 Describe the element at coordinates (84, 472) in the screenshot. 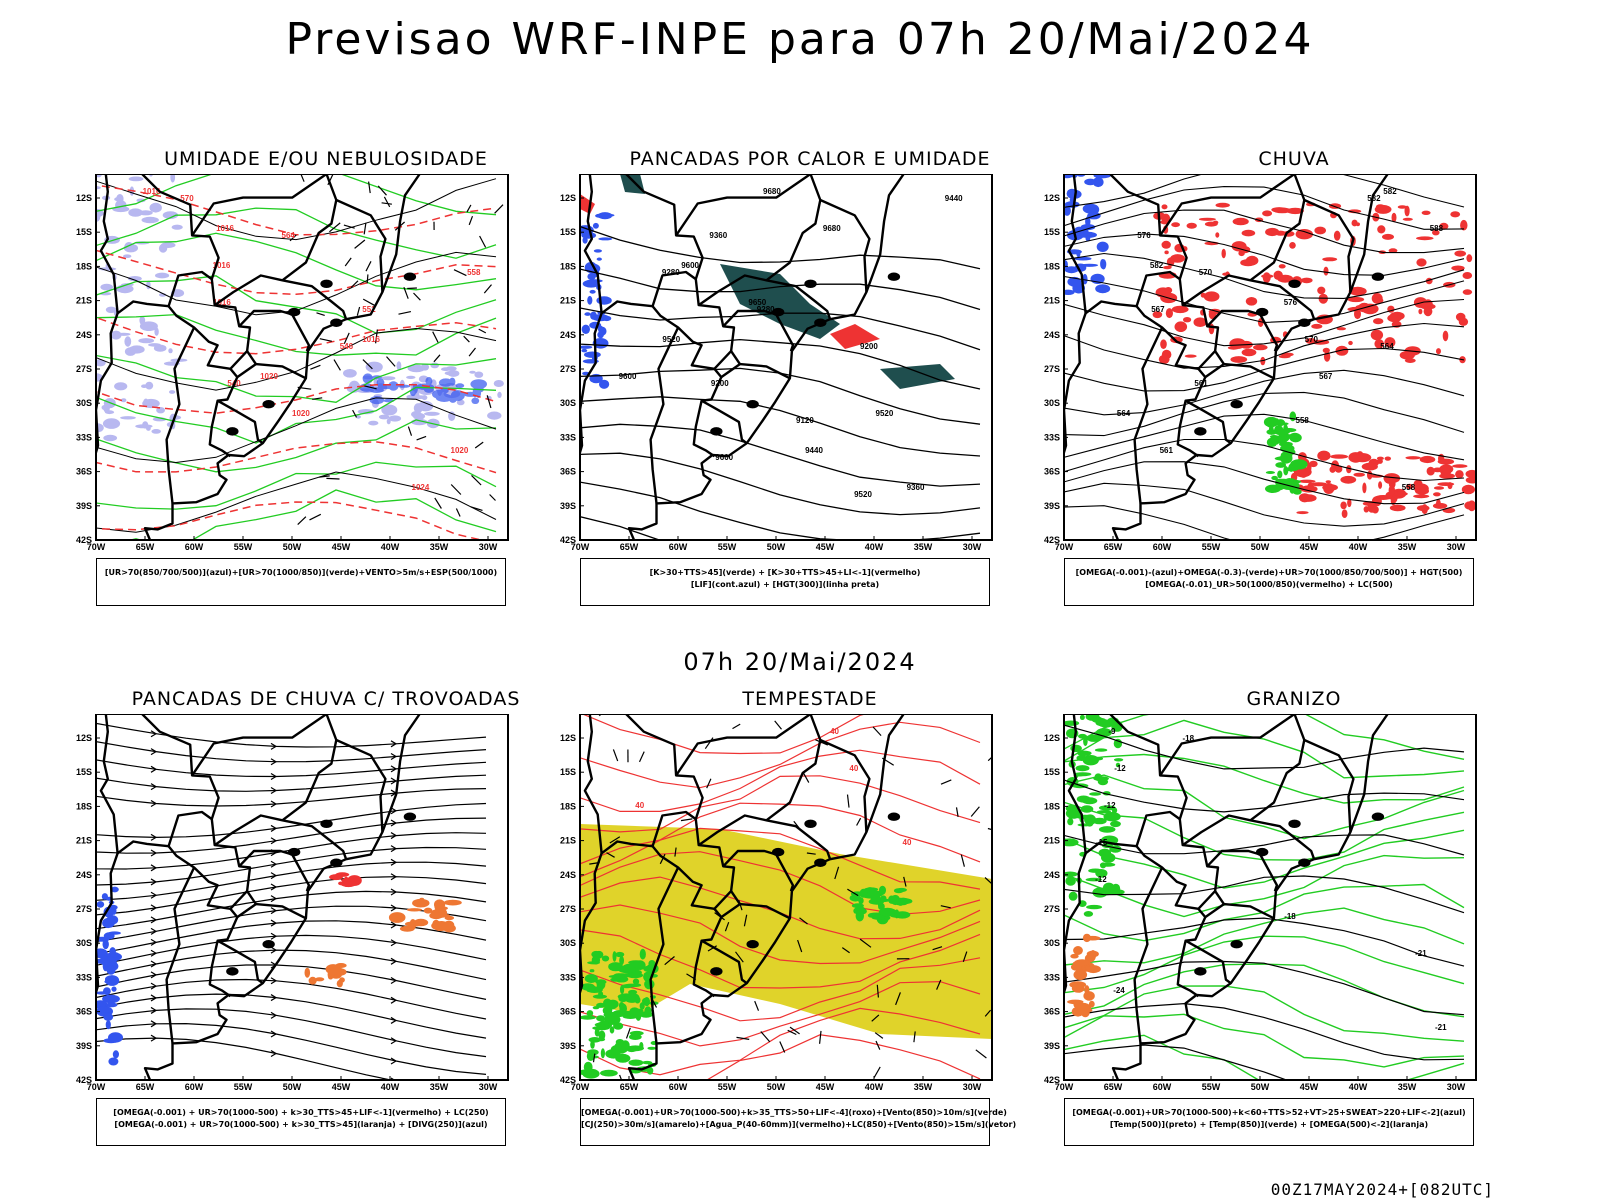

I see `lat-tick-label: 36S` at that location.